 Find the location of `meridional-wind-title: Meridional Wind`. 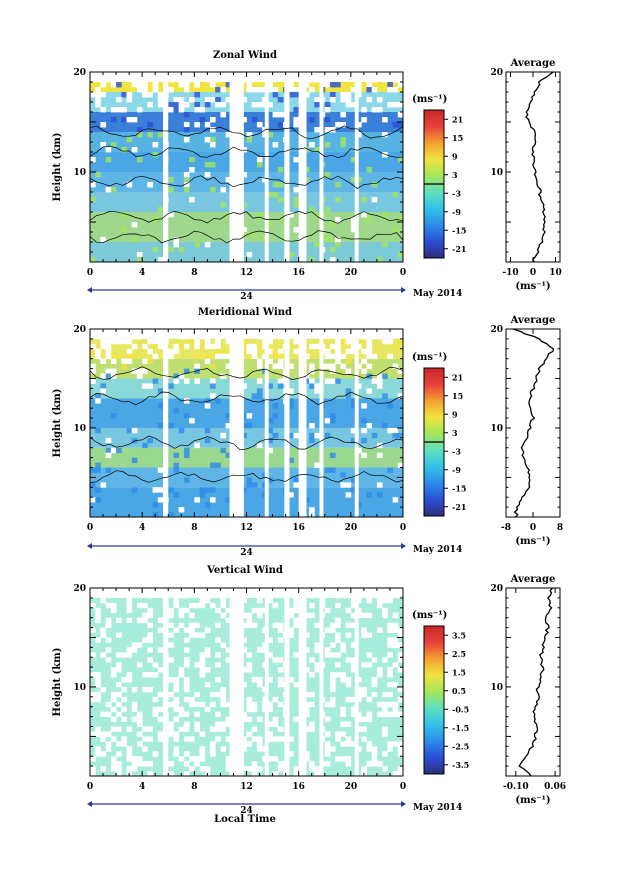

meridional-wind-title: Meridional Wind is located at coordinates (245, 312).